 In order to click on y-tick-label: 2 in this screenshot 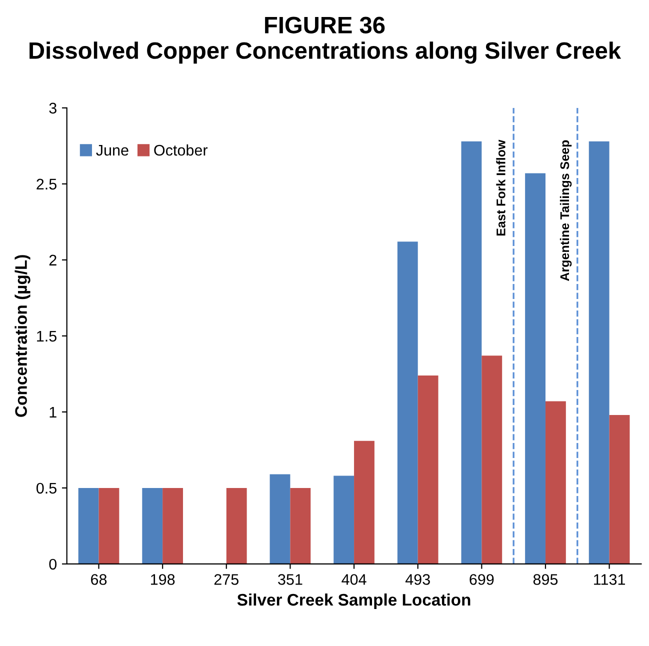, I will do `click(52, 260)`.